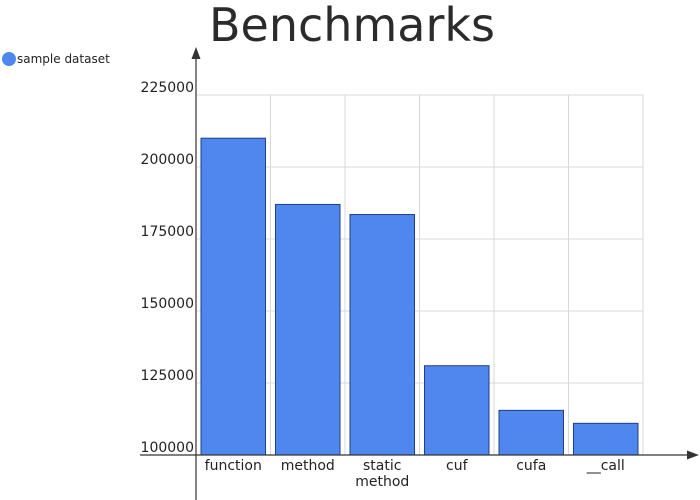 Image resolution: width=700 pixels, height=500 pixels. I want to click on legend: sample dataset, so click(56, 59).